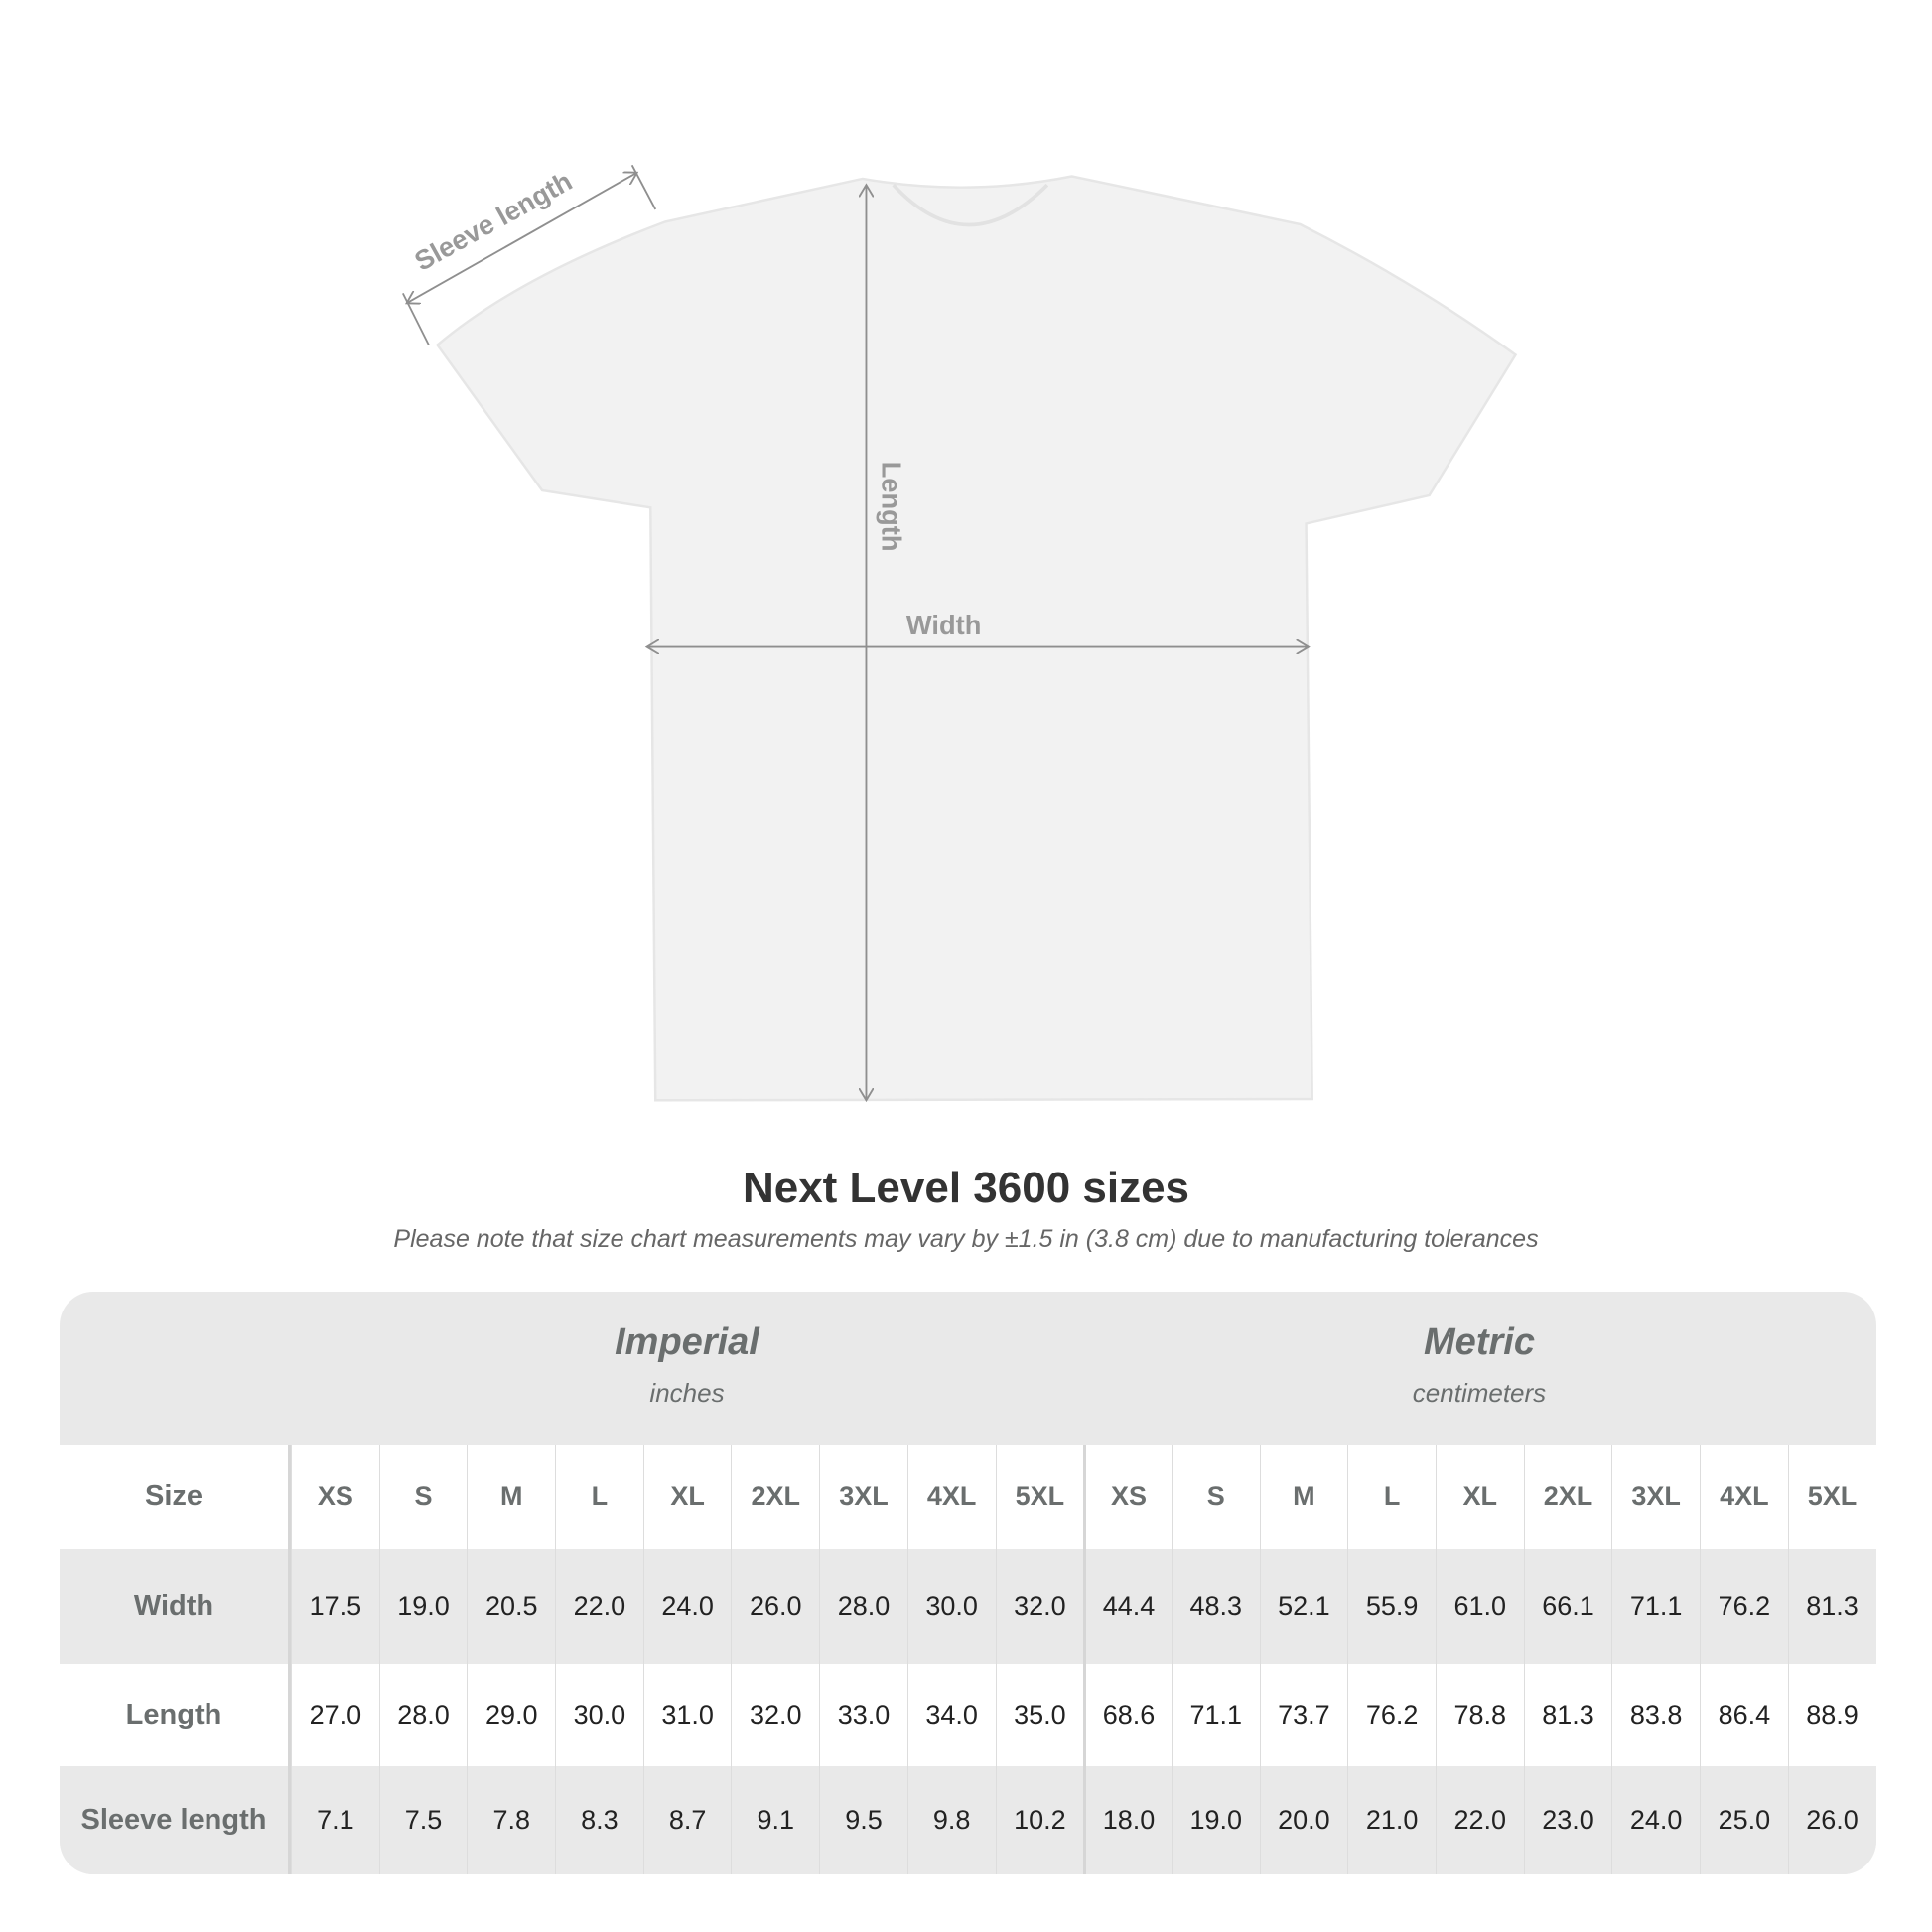 The width and height of the screenshot is (1932, 1932). Describe the element at coordinates (892, 507) in the screenshot. I see `length-label: Length` at that location.